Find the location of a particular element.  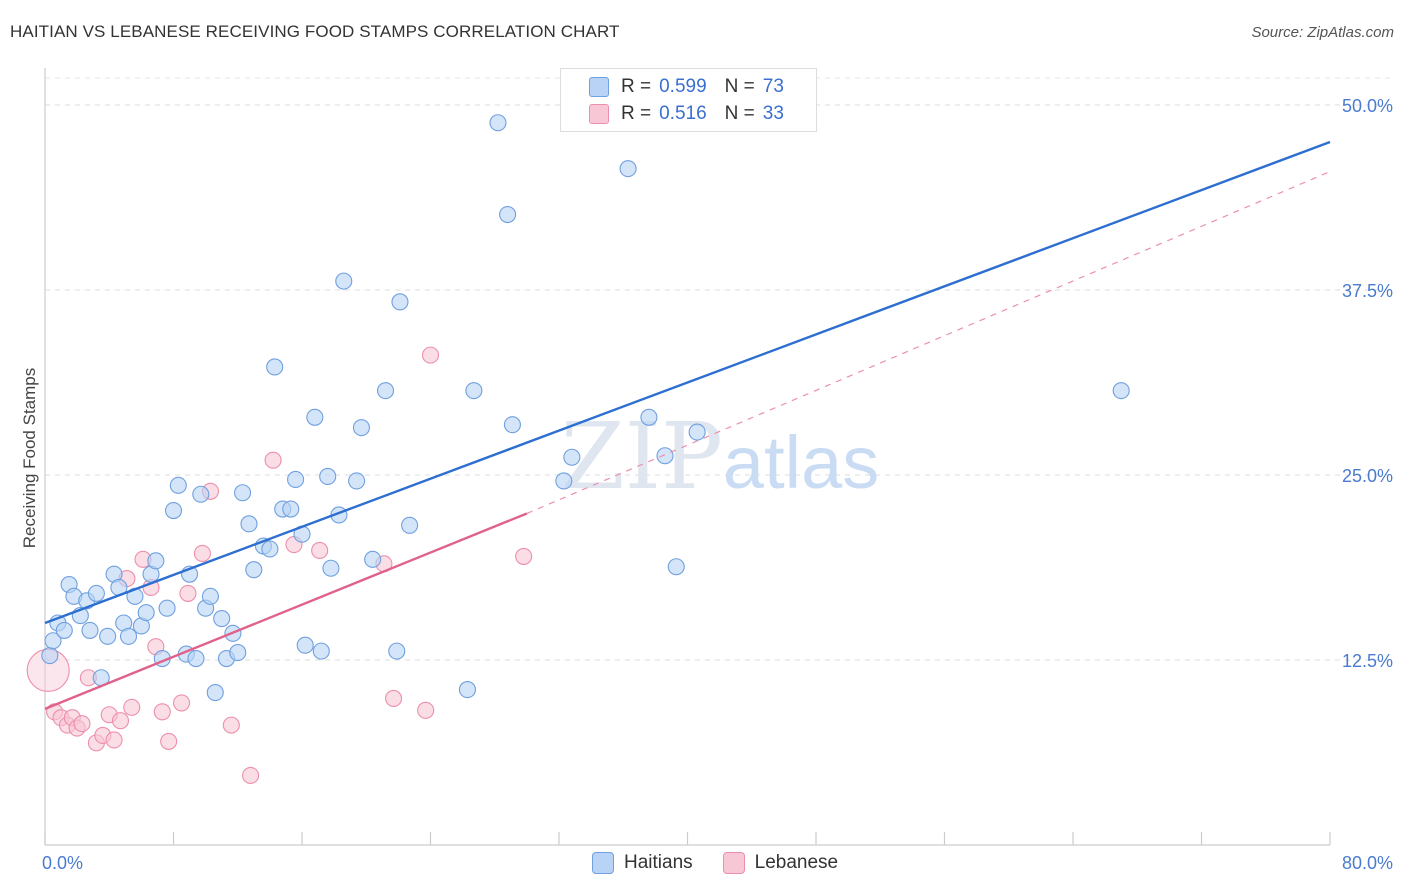

legend: R = 0.599 N = 73 R = 0.516 N = 33 is located at coordinates (688, 100).